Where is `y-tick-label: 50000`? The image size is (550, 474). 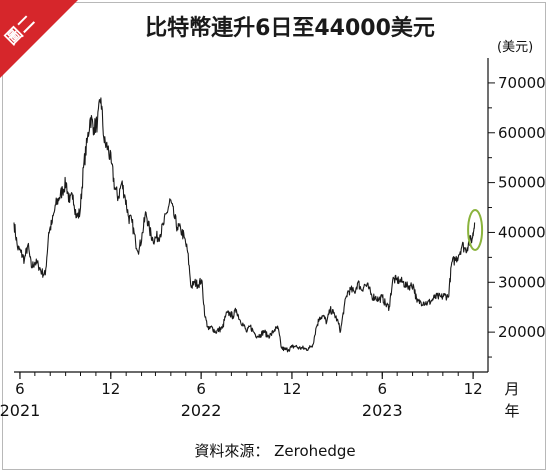
y-tick-label: 50000 is located at coordinates (522, 183).